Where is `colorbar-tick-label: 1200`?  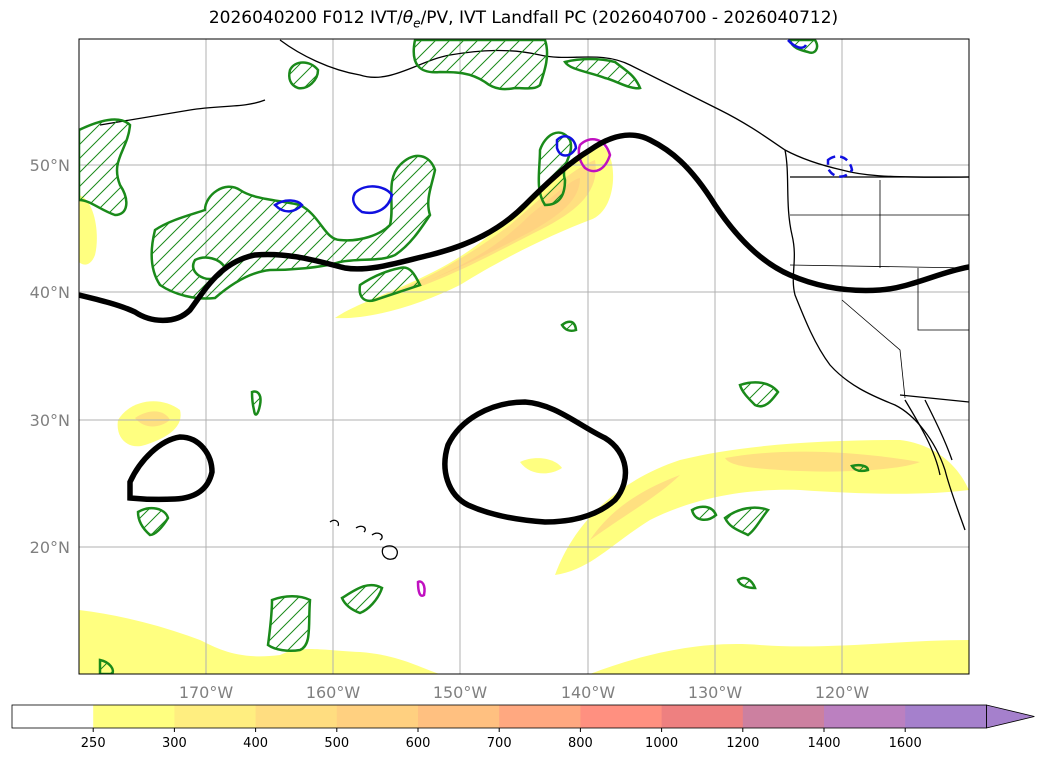
colorbar-tick-label: 1200 is located at coordinates (742, 743).